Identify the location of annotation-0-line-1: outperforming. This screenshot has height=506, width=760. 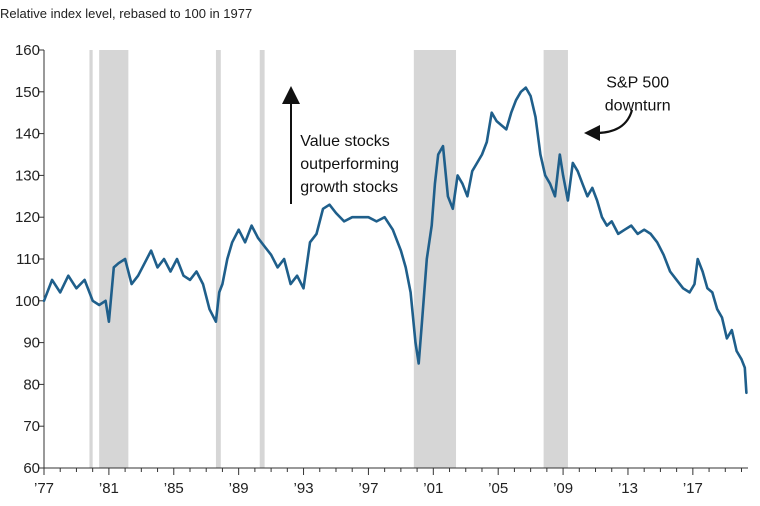
(349, 164).